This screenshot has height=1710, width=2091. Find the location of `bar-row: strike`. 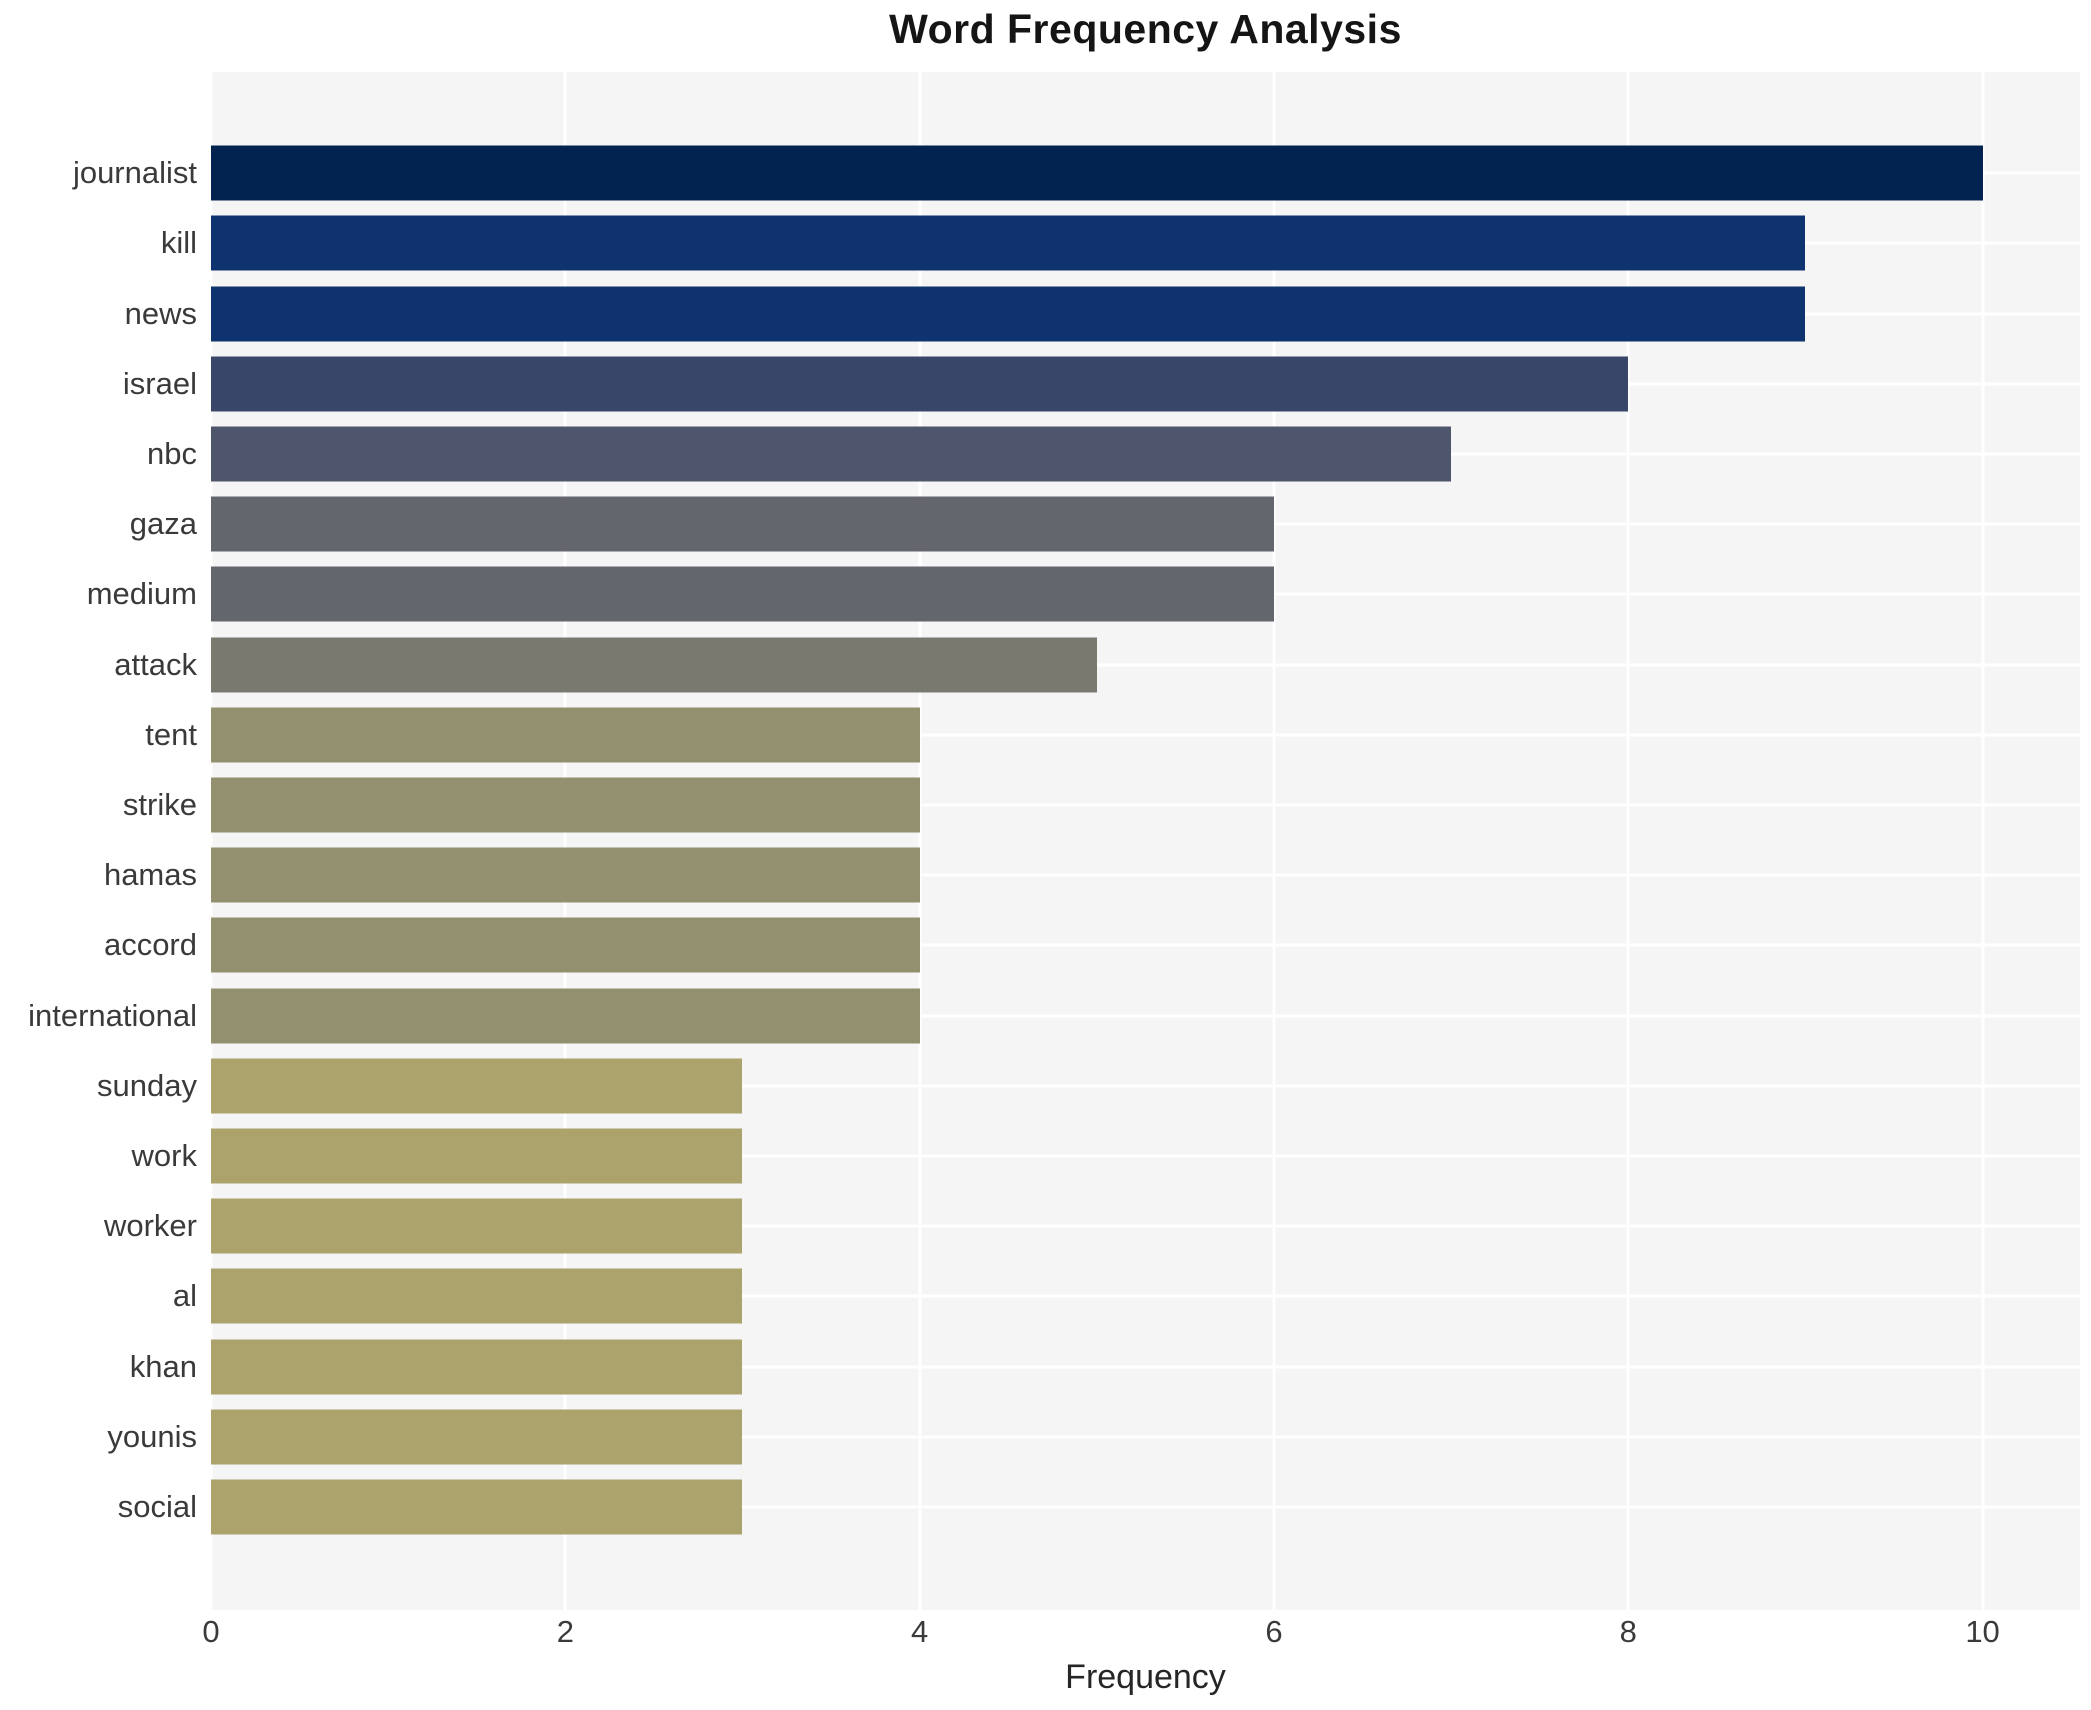

bar-row: strike is located at coordinates (1101, 805).